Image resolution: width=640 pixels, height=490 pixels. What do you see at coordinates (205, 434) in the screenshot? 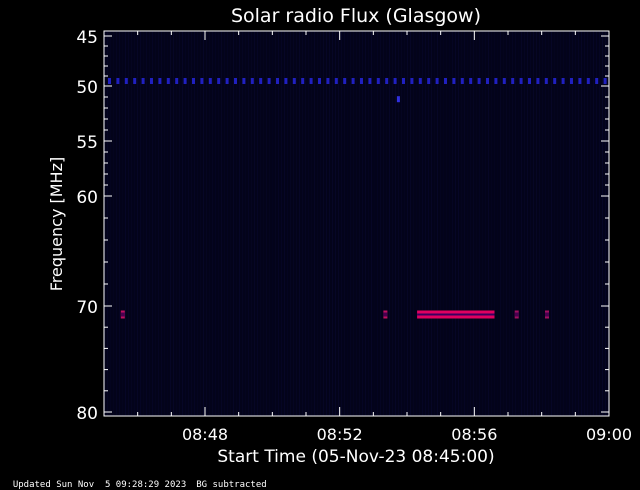
I see `x-tick-label: 08:48` at bounding box center [205, 434].